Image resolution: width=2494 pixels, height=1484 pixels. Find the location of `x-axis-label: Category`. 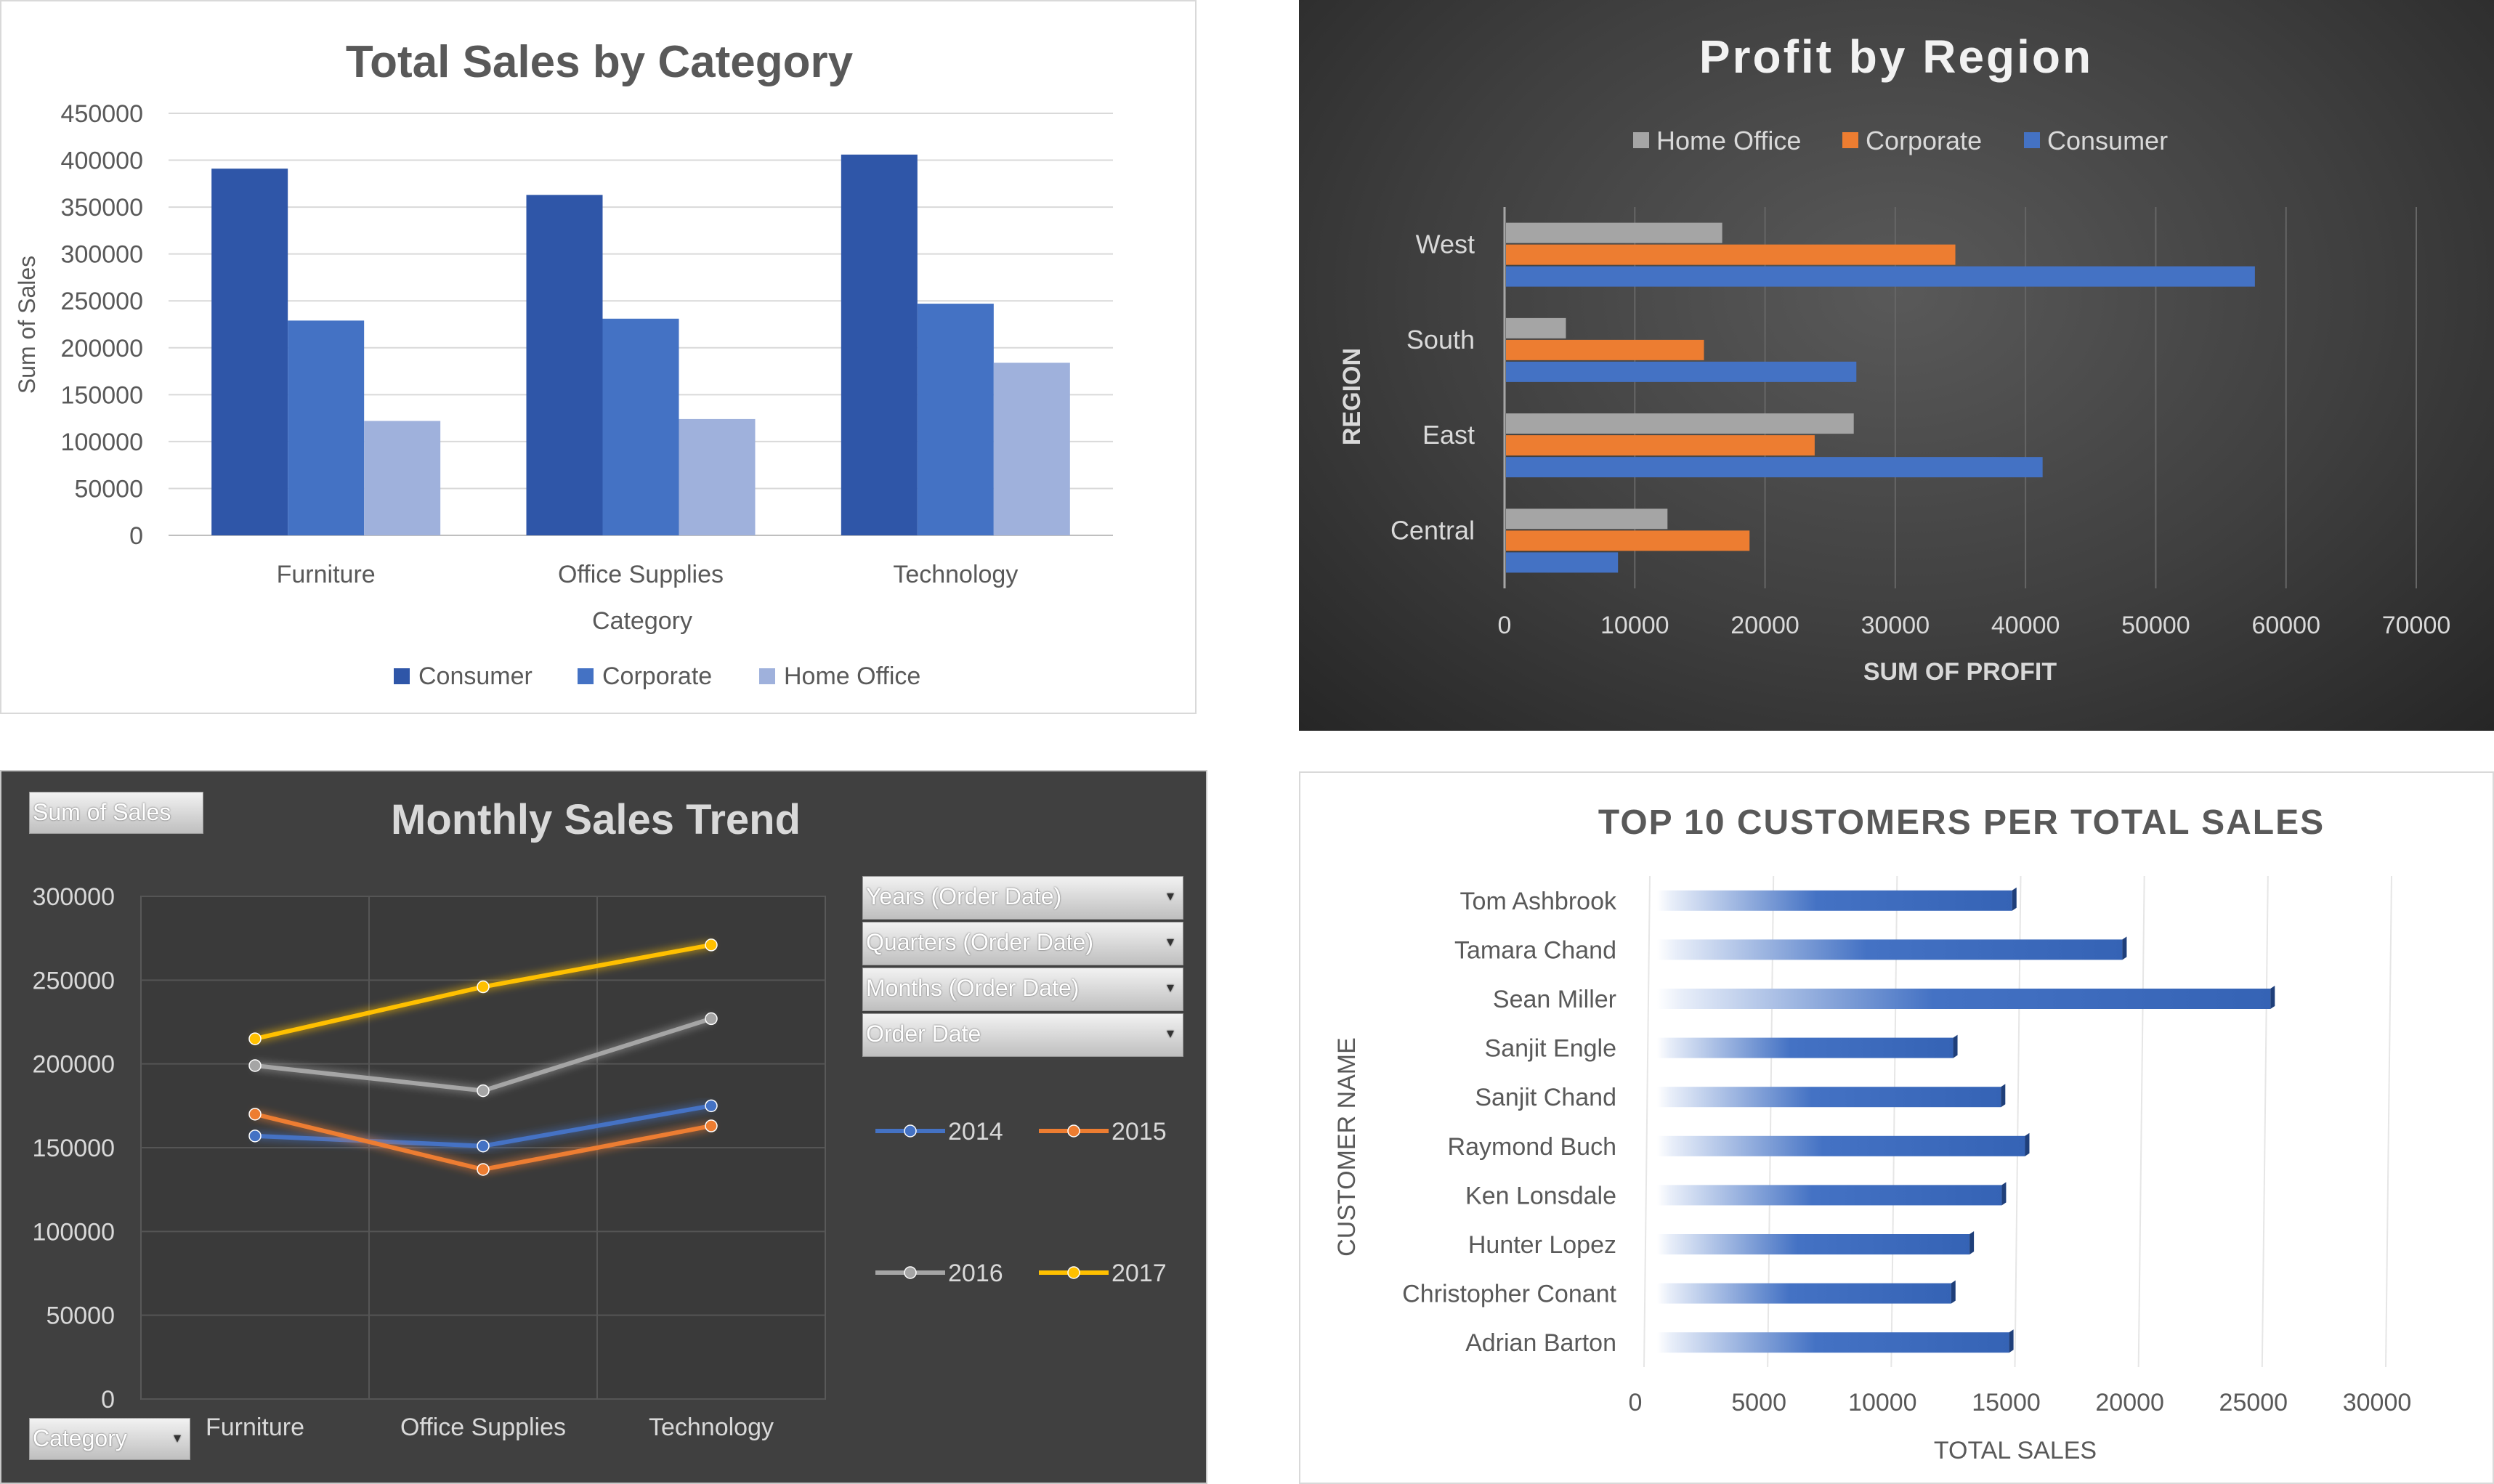

x-axis-label: Category is located at coordinates (642, 621).